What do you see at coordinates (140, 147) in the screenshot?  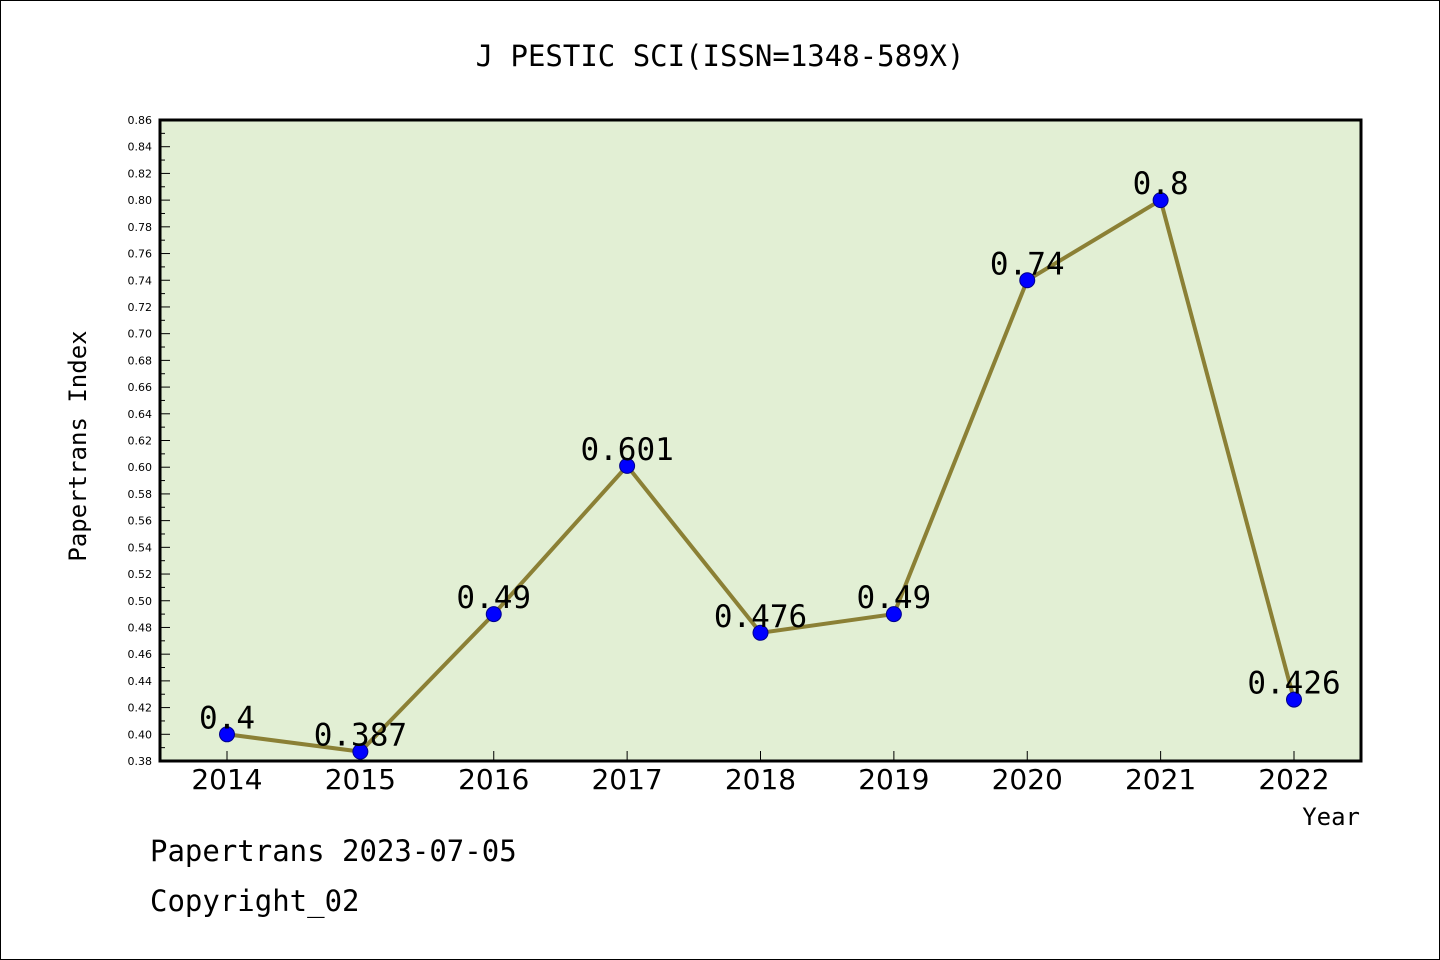 I see `y-tick-label: 0.84` at bounding box center [140, 147].